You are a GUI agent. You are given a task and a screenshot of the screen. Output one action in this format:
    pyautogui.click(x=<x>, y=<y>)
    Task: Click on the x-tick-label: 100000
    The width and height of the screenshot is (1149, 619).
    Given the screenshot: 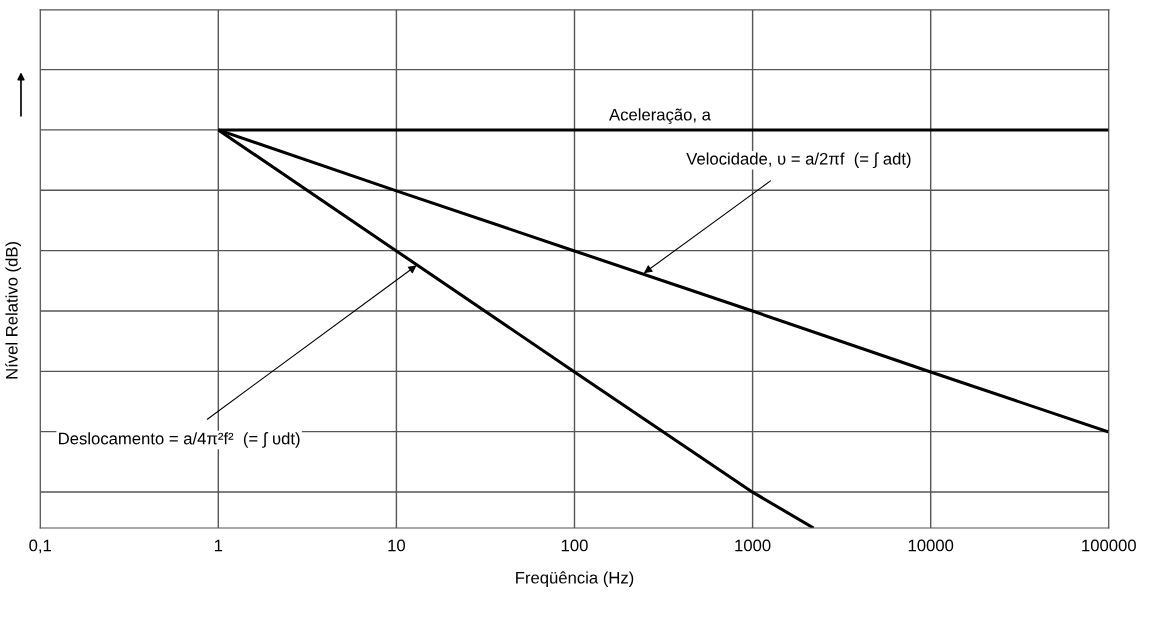 What is the action you would take?
    pyautogui.click(x=1109, y=545)
    